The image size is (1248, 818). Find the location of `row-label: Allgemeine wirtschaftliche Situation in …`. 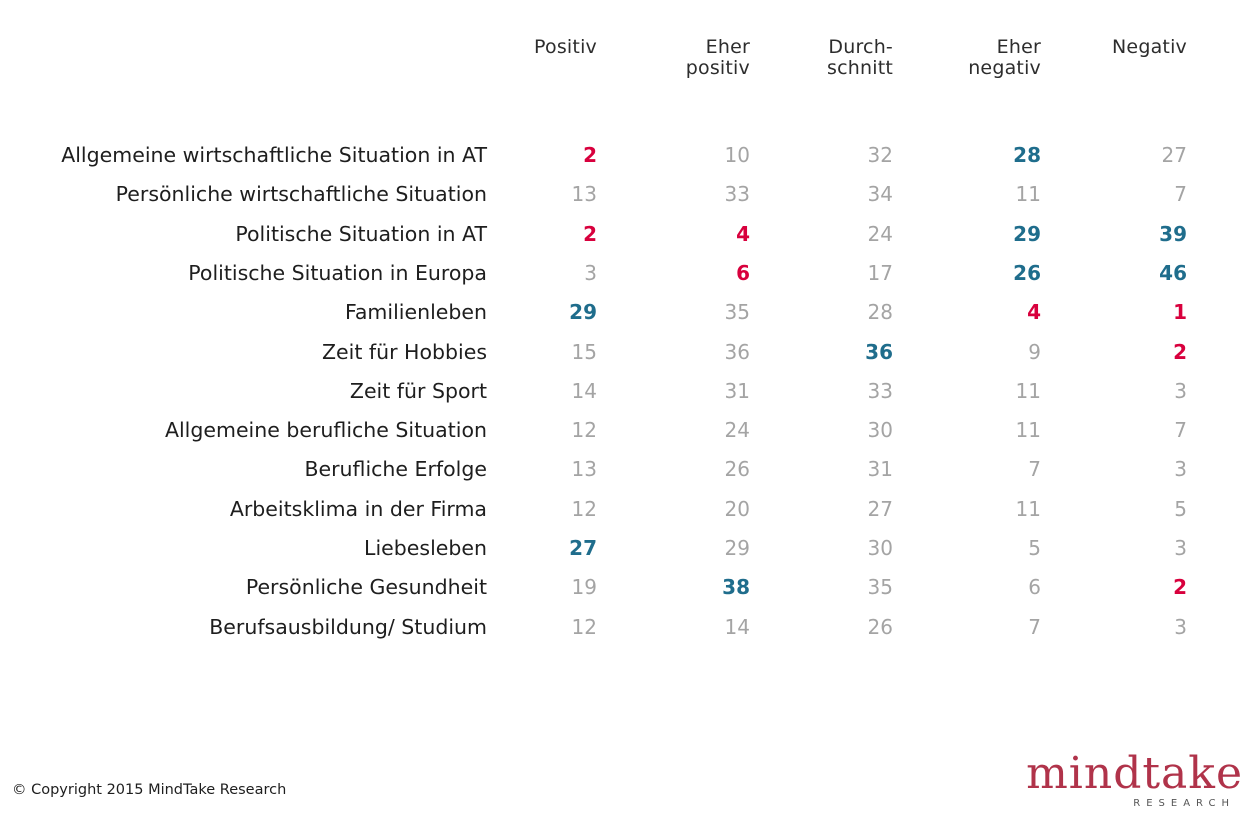

row-label: Allgemeine wirtschaftliche Situation in … is located at coordinates (274, 155).